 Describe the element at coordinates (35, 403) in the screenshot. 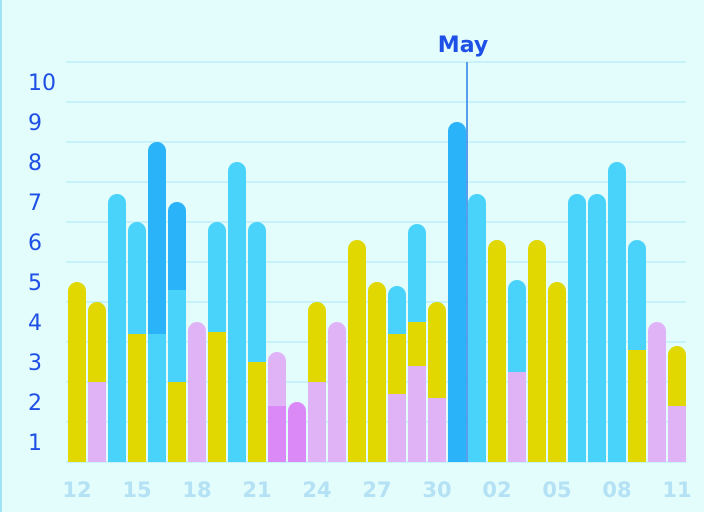

I see `y-tick-label: 2` at that location.